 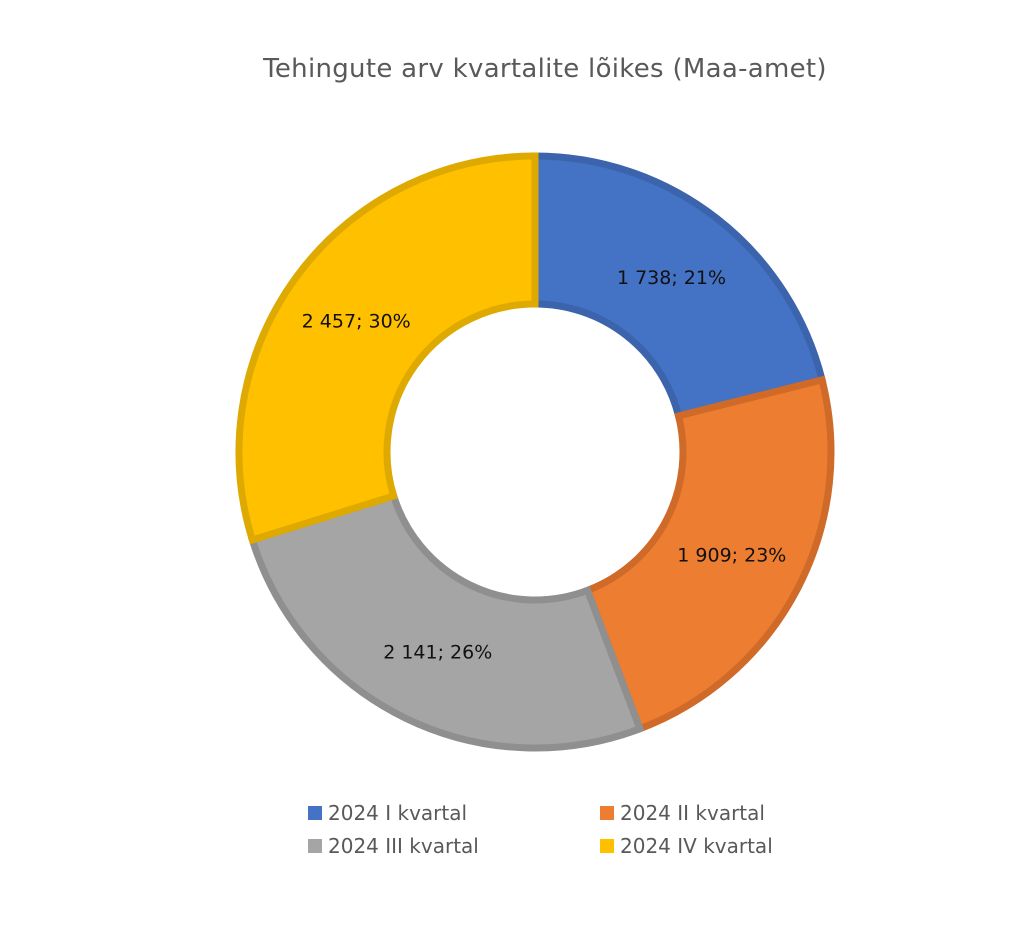 I want to click on legend-label: 2024 IV kvartal, so click(x=696, y=846).